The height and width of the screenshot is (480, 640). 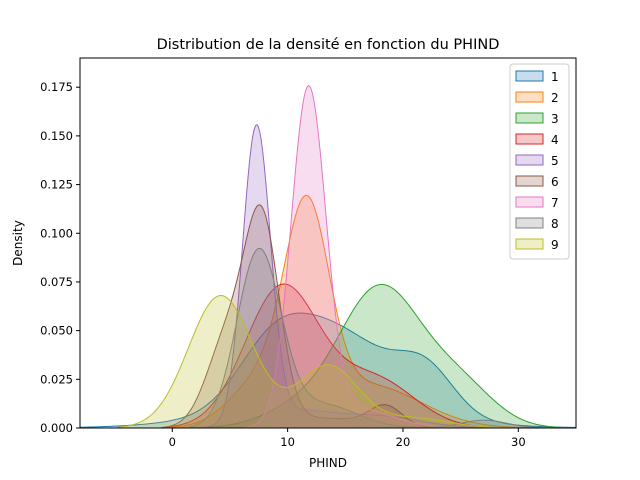 I want to click on y-tick-label: 0.050, so click(x=56, y=331).